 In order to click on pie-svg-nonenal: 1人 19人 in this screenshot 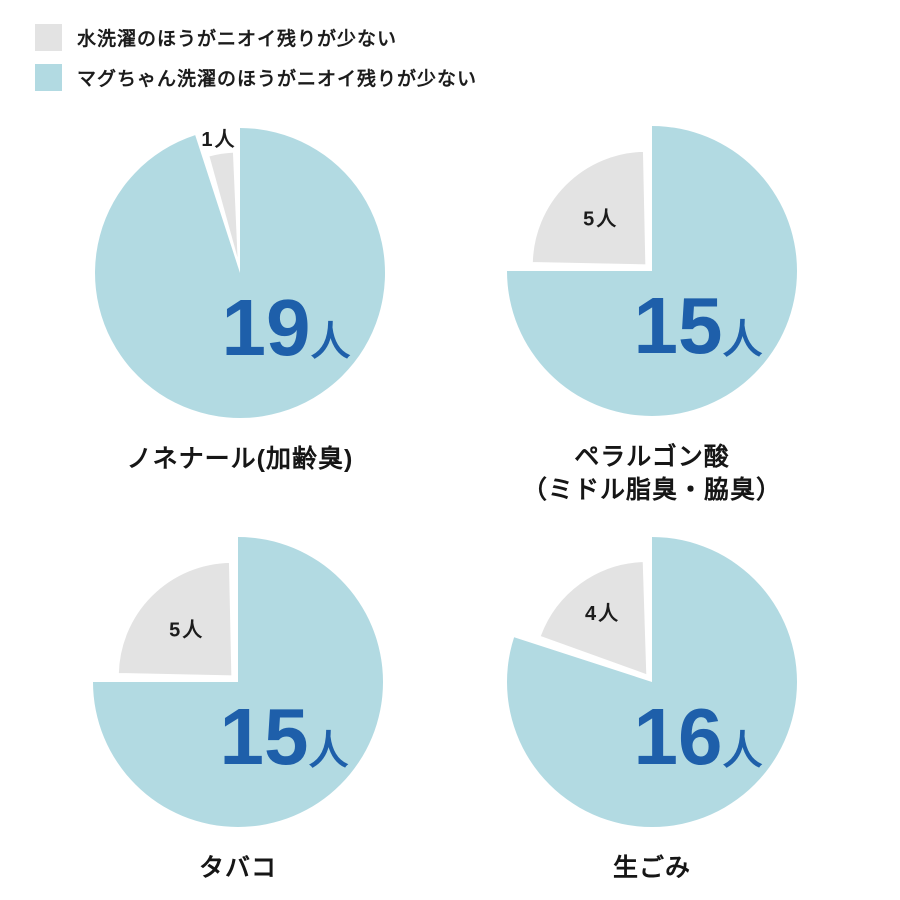, I will do `click(240, 273)`.